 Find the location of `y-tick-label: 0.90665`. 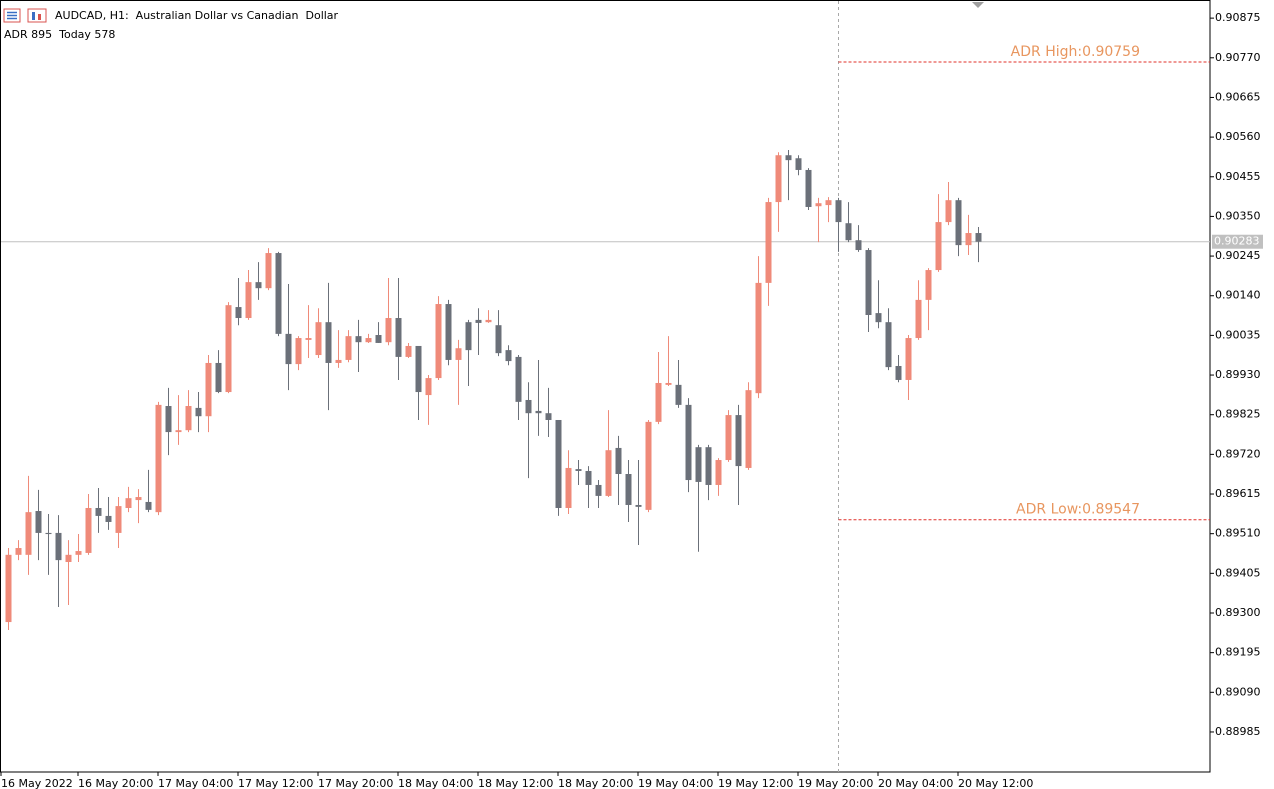

y-tick-label: 0.90665 is located at coordinates (1238, 96).